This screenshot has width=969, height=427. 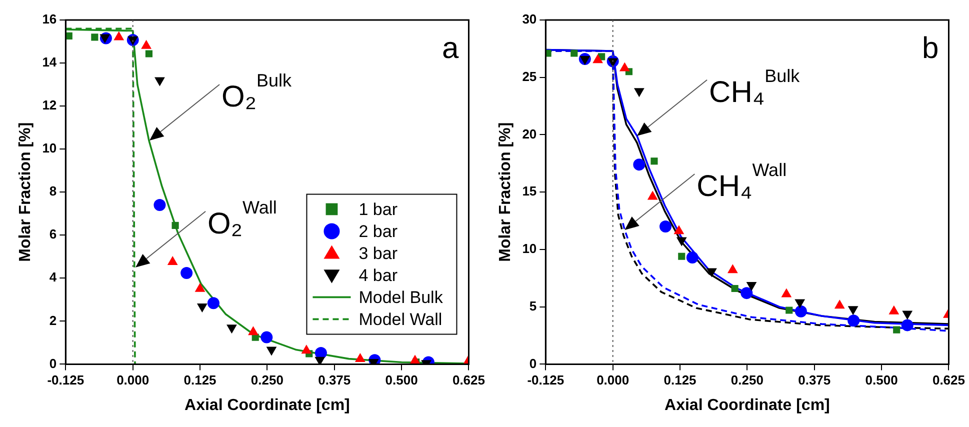 What do you see at coordinates (53, 320) in the screenshot?
I see `y-tick-label: 2` at bounding box center [53, 320].